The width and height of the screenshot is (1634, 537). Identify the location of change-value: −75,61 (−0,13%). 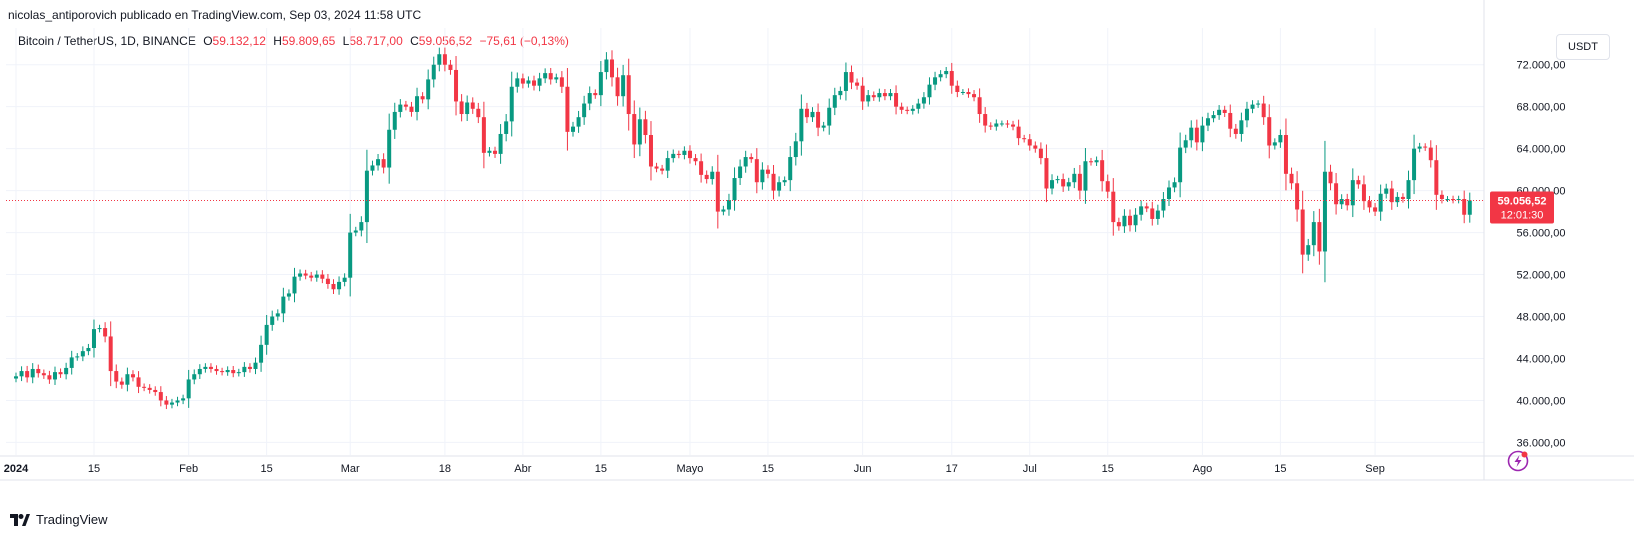
(524, 41).